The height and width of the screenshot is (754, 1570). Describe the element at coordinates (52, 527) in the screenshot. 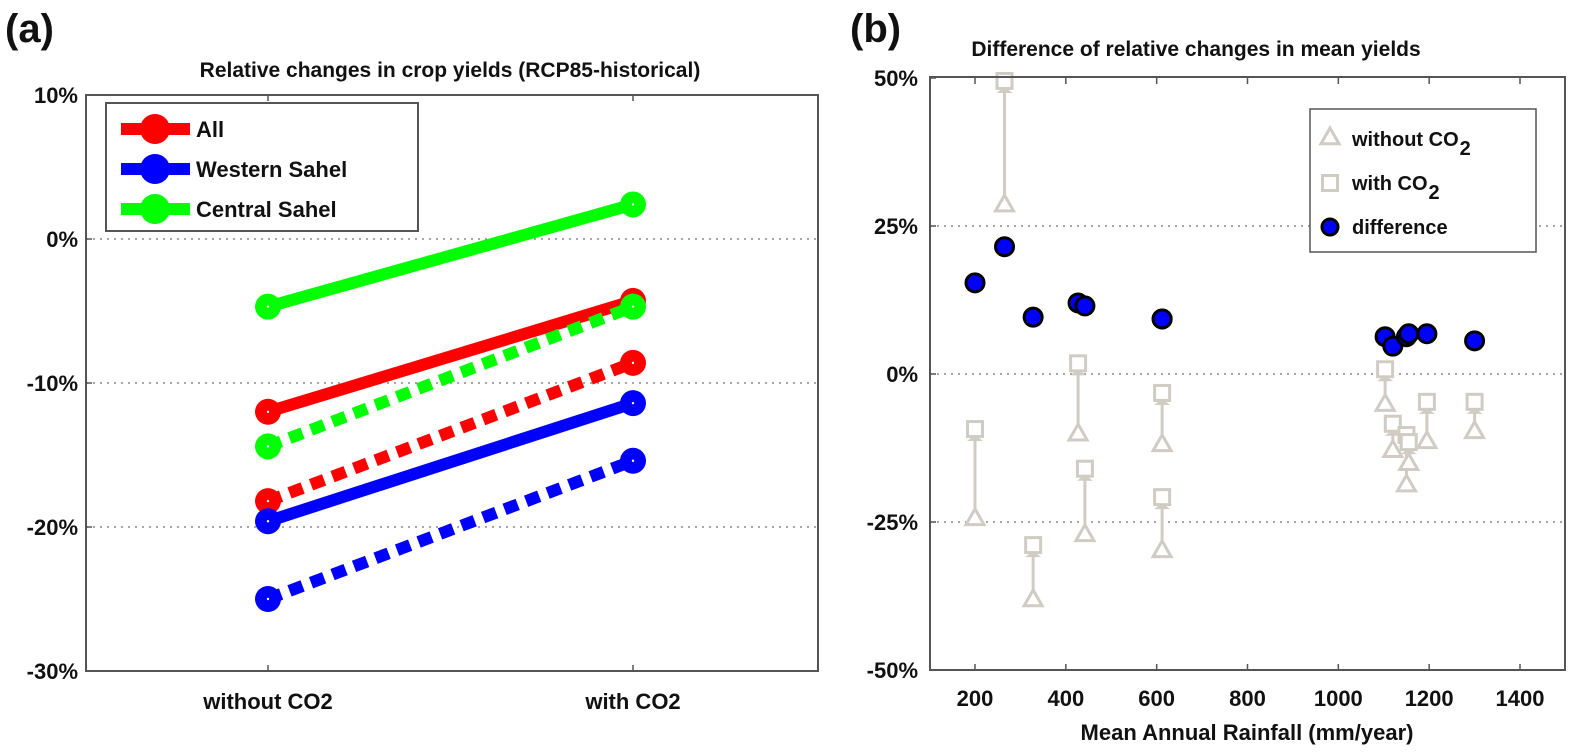

I see `panel-a-y-tick-label: -20%` at that location.